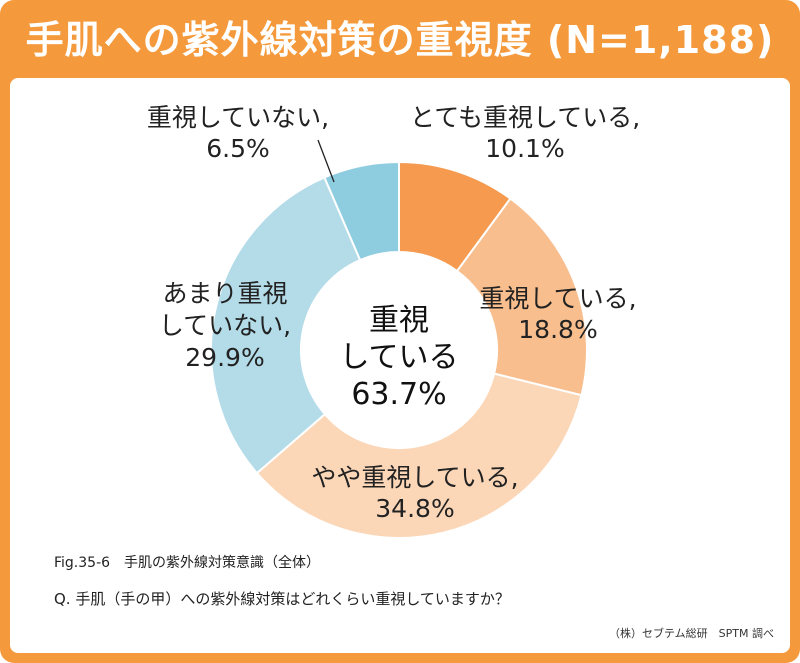 Image resolution: width=800 pixels, height=663 pixels. What do you see at coordinates (326, 161) in the screenshot?
I see `leader-line` at bounding box center [326, 161].